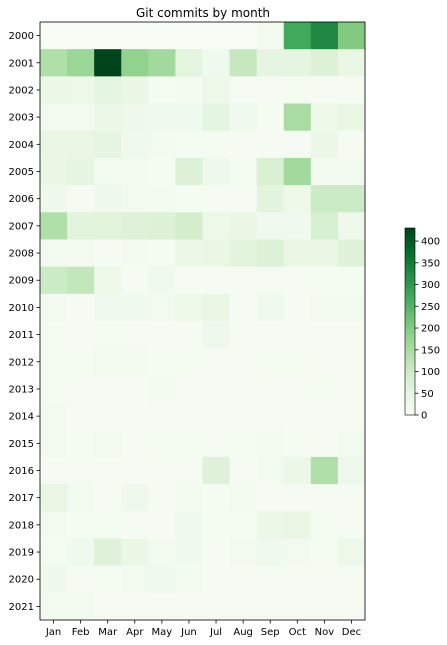 This screenshot has width=447, height=645. What do you see at coordinates (162, 579) in the screenshot?
I see `heatmap-cell-2020-may` at bounding box center [162, 579].